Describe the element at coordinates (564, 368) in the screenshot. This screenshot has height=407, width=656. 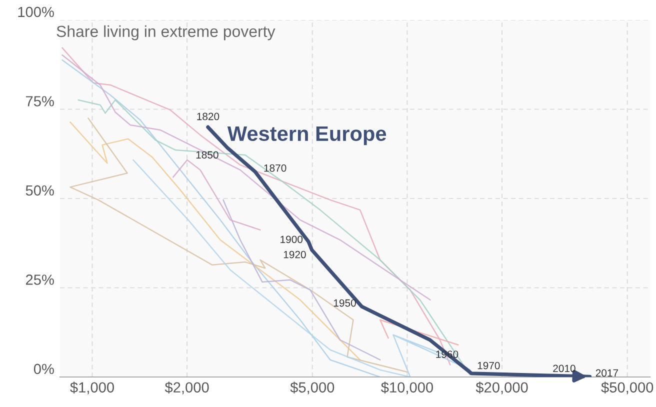
I see `annotation: 2010` at that location.